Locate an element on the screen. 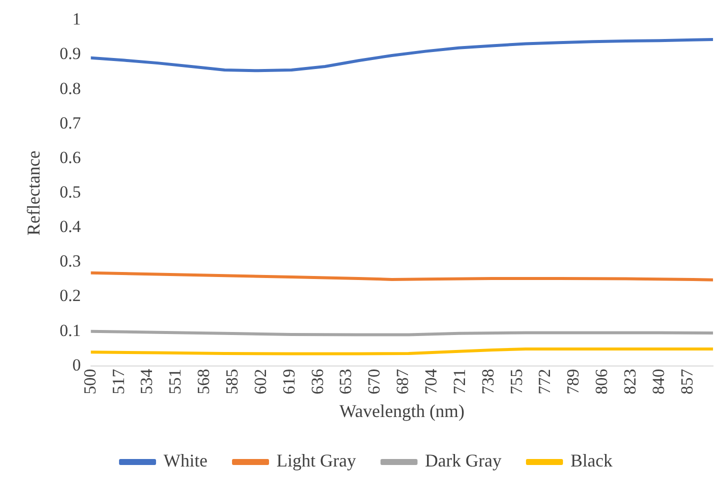 This screenshot has height=491, width=721. y-tick-label: 0.4 is located at coordinates (71, 226).